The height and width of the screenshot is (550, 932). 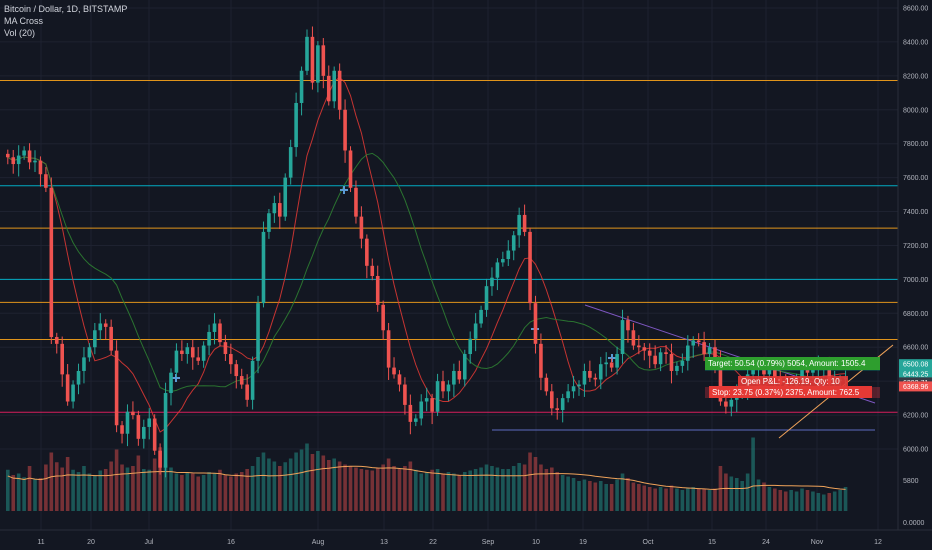 What do you see at coordinates (24, 21) in the screenshot?
I see `indicator-ma-cross: MA Cross` at bounding box center [24, 21].